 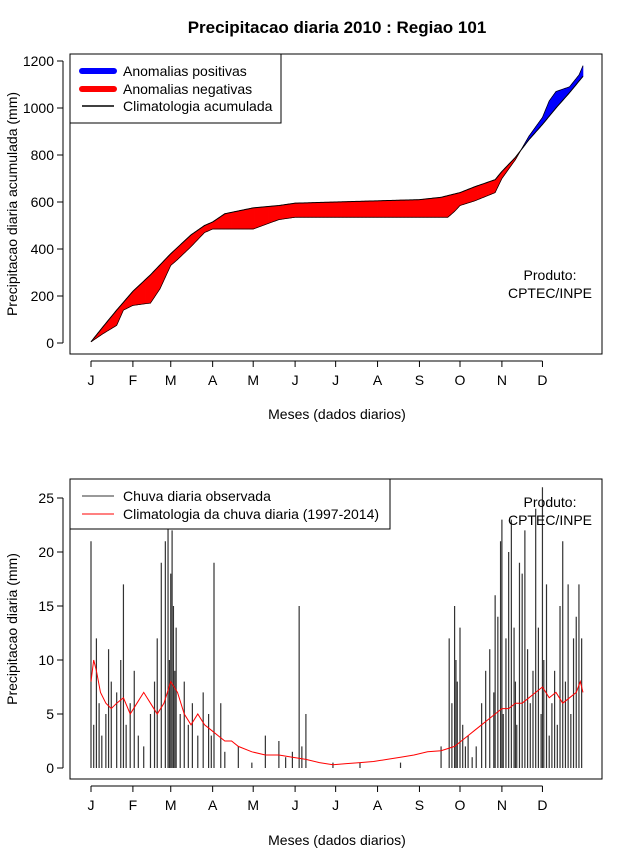 I want to click on y-tick-label: 15, so click(x=46, y=606).